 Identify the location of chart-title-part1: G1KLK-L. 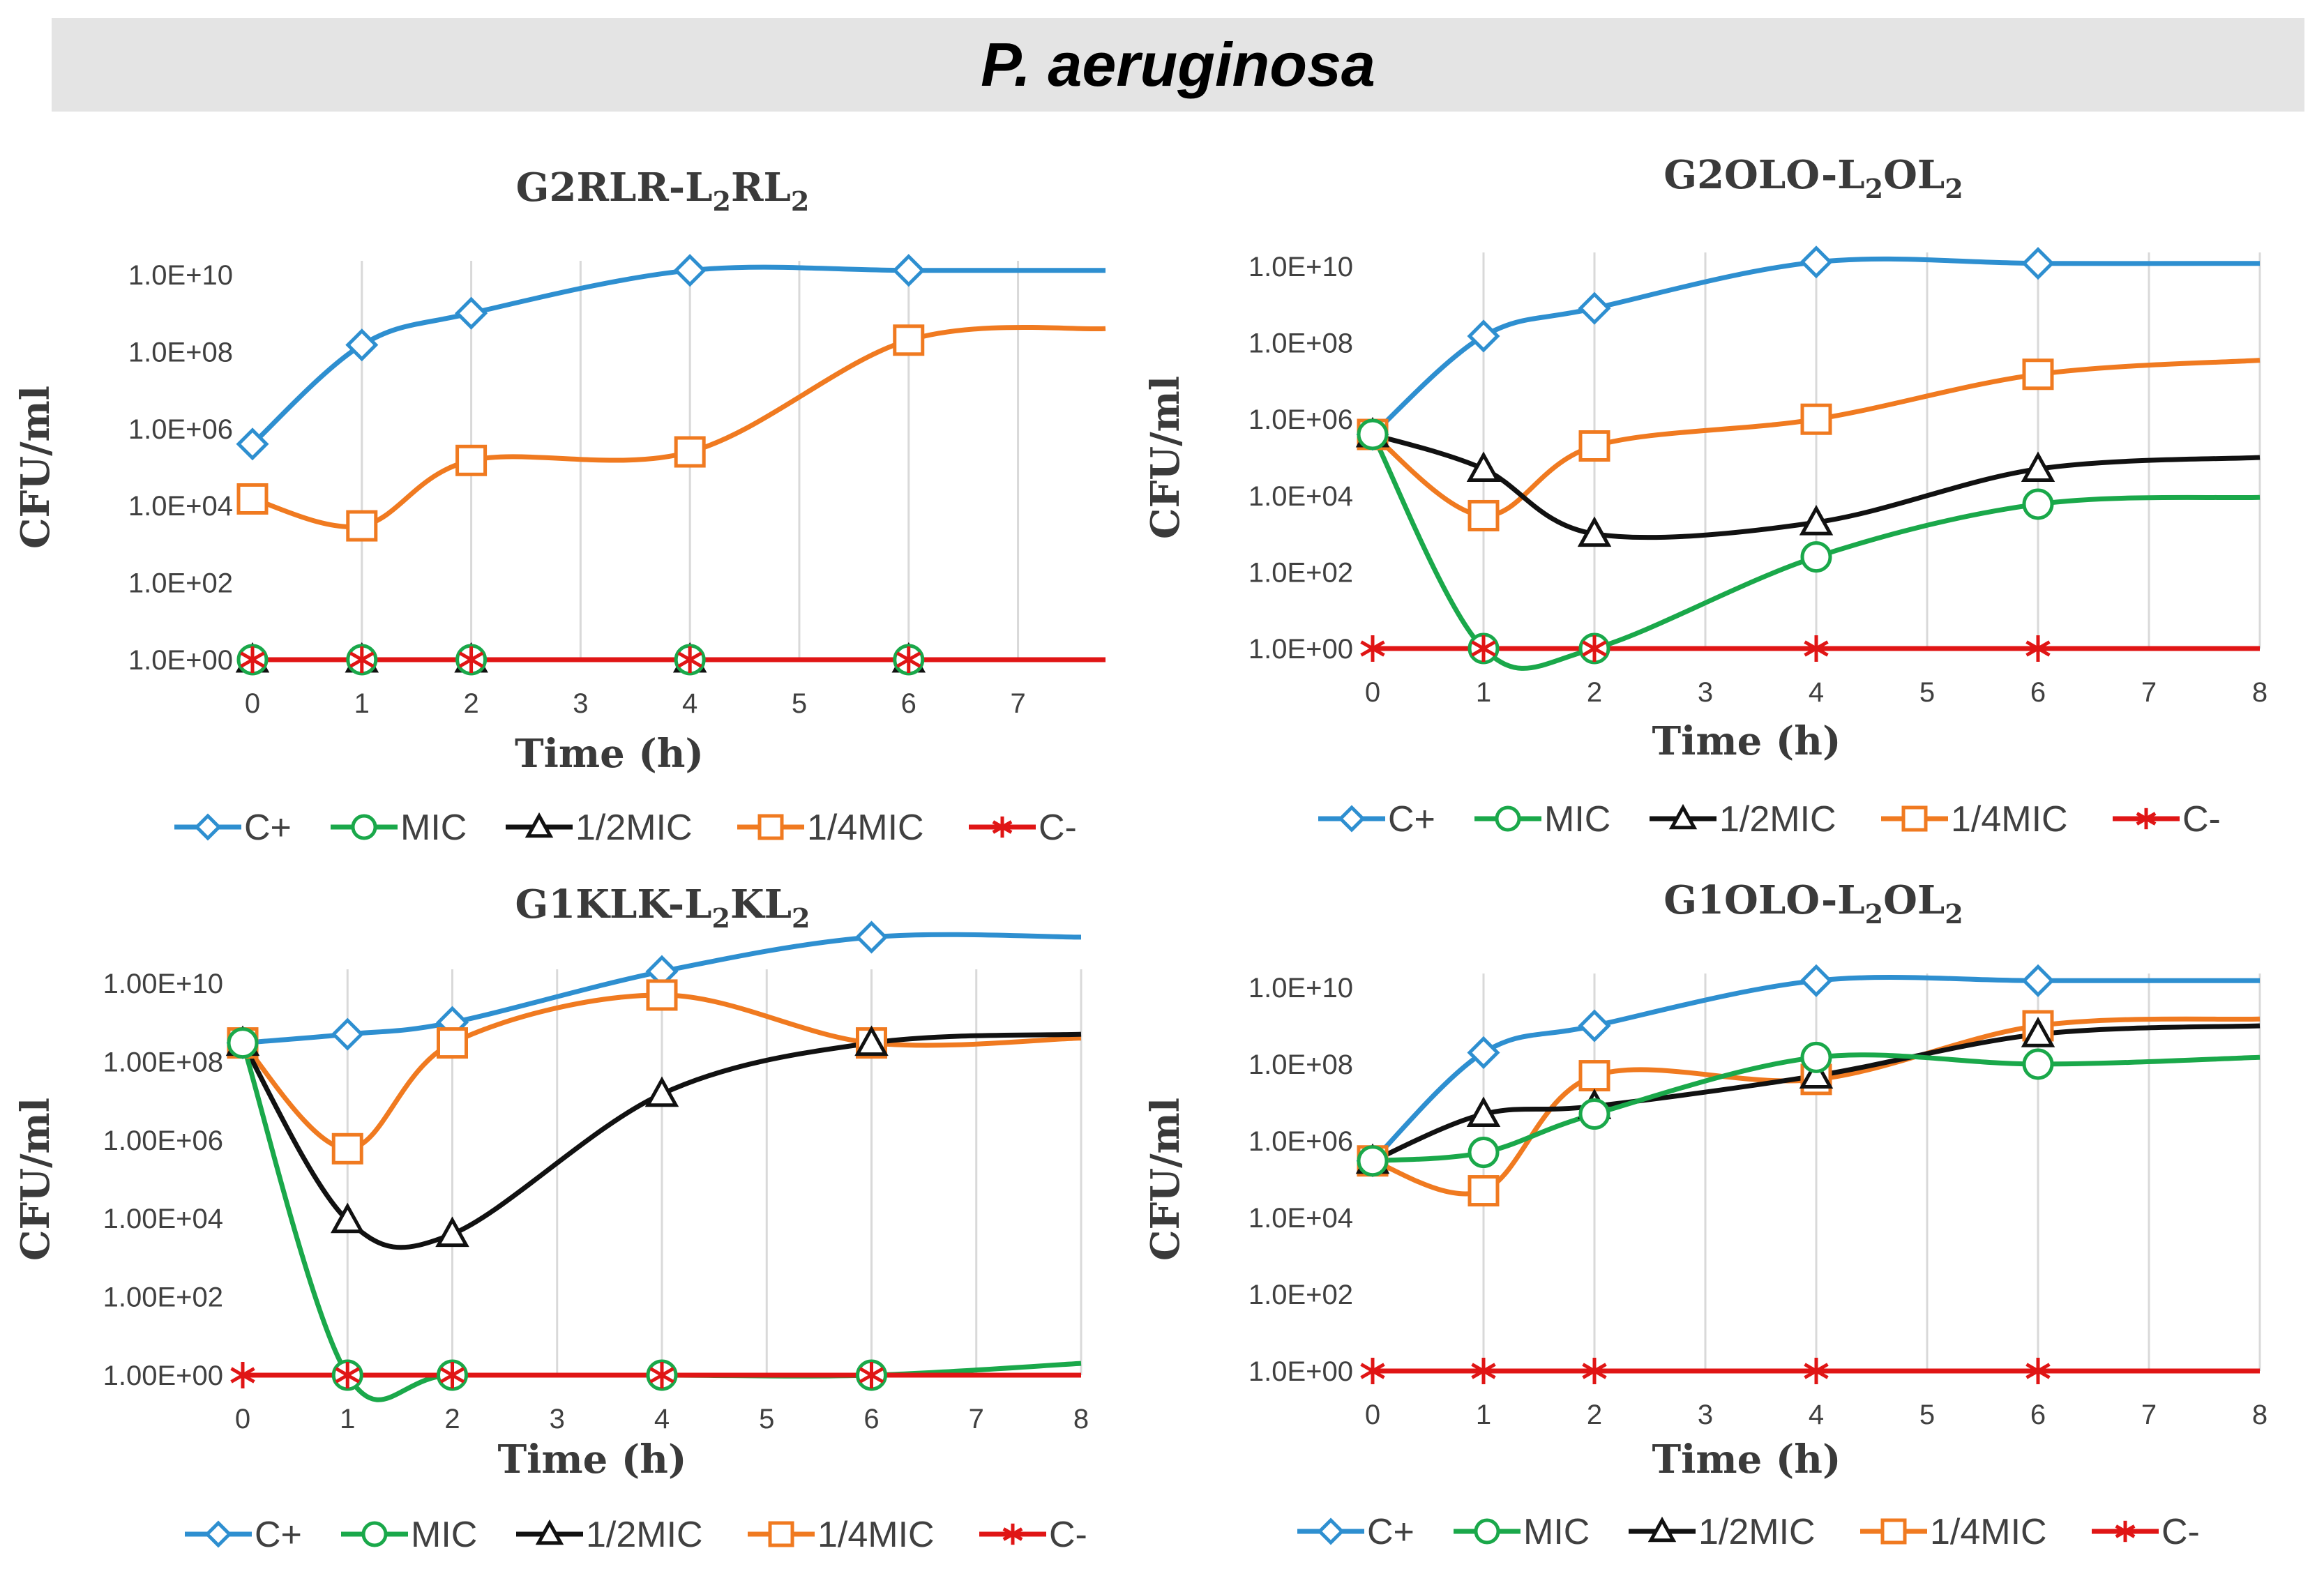
(613, 904).